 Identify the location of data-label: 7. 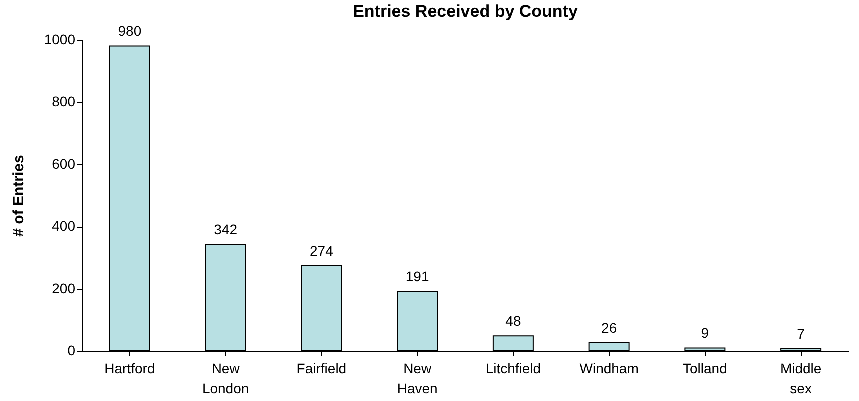
(801, 334).